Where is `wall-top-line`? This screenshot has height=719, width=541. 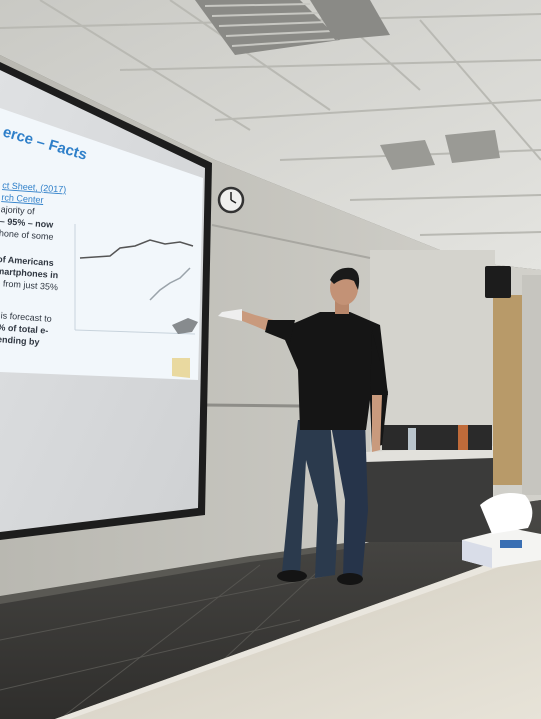
wall-top-line is located at coordinates (291, 241).